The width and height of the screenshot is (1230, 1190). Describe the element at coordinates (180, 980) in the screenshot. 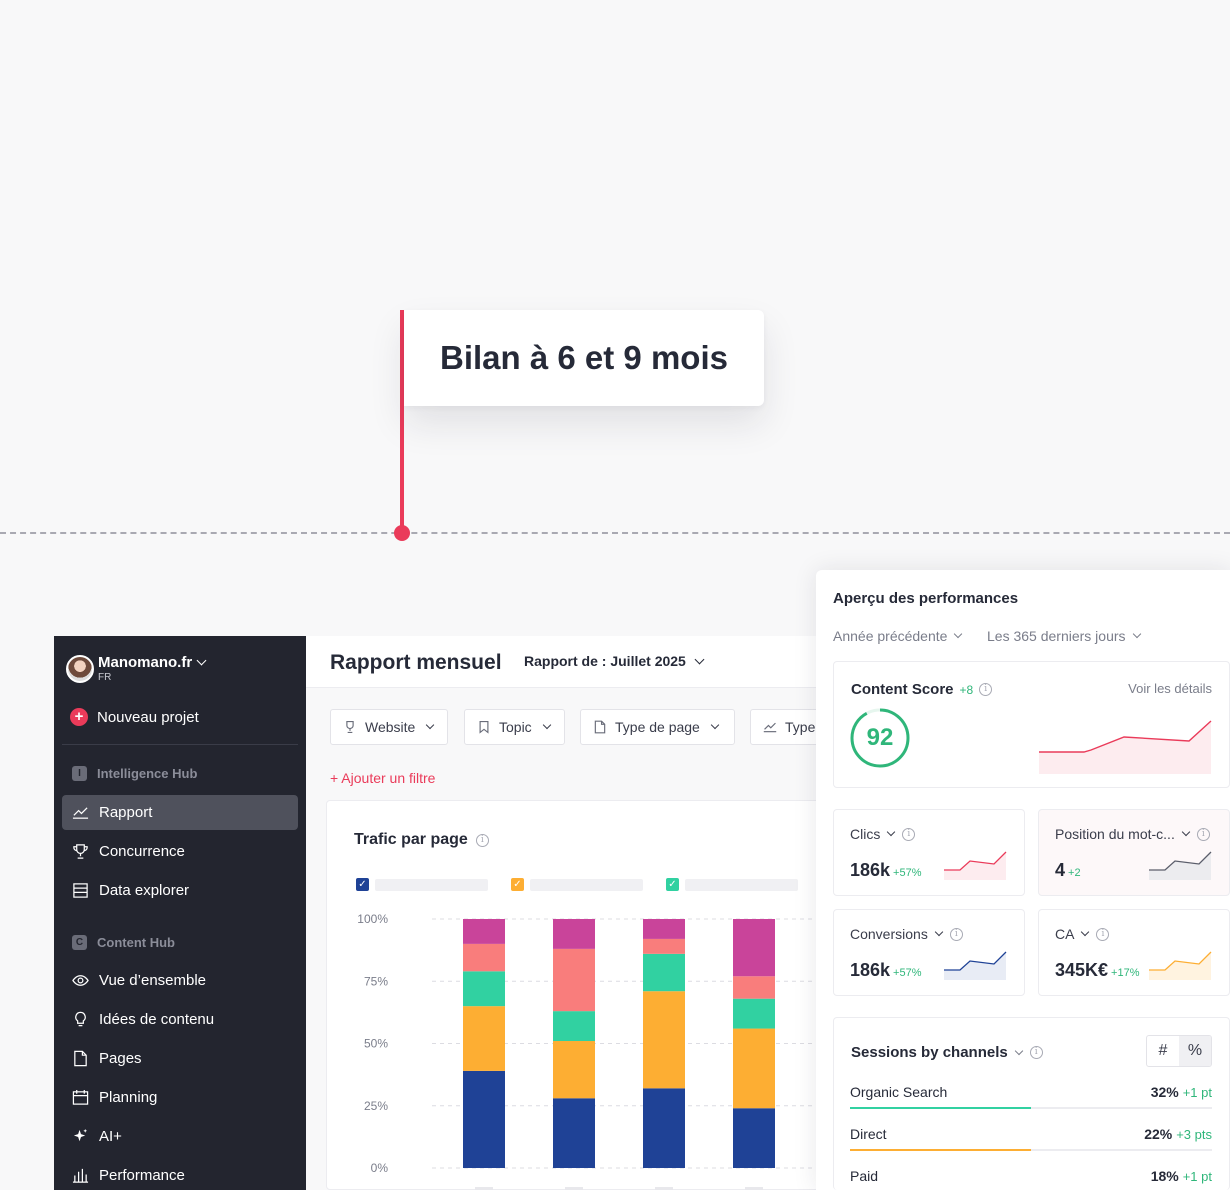

I see `sidebar-item-vue-ensemble: Vue d’ensemble` at that location.